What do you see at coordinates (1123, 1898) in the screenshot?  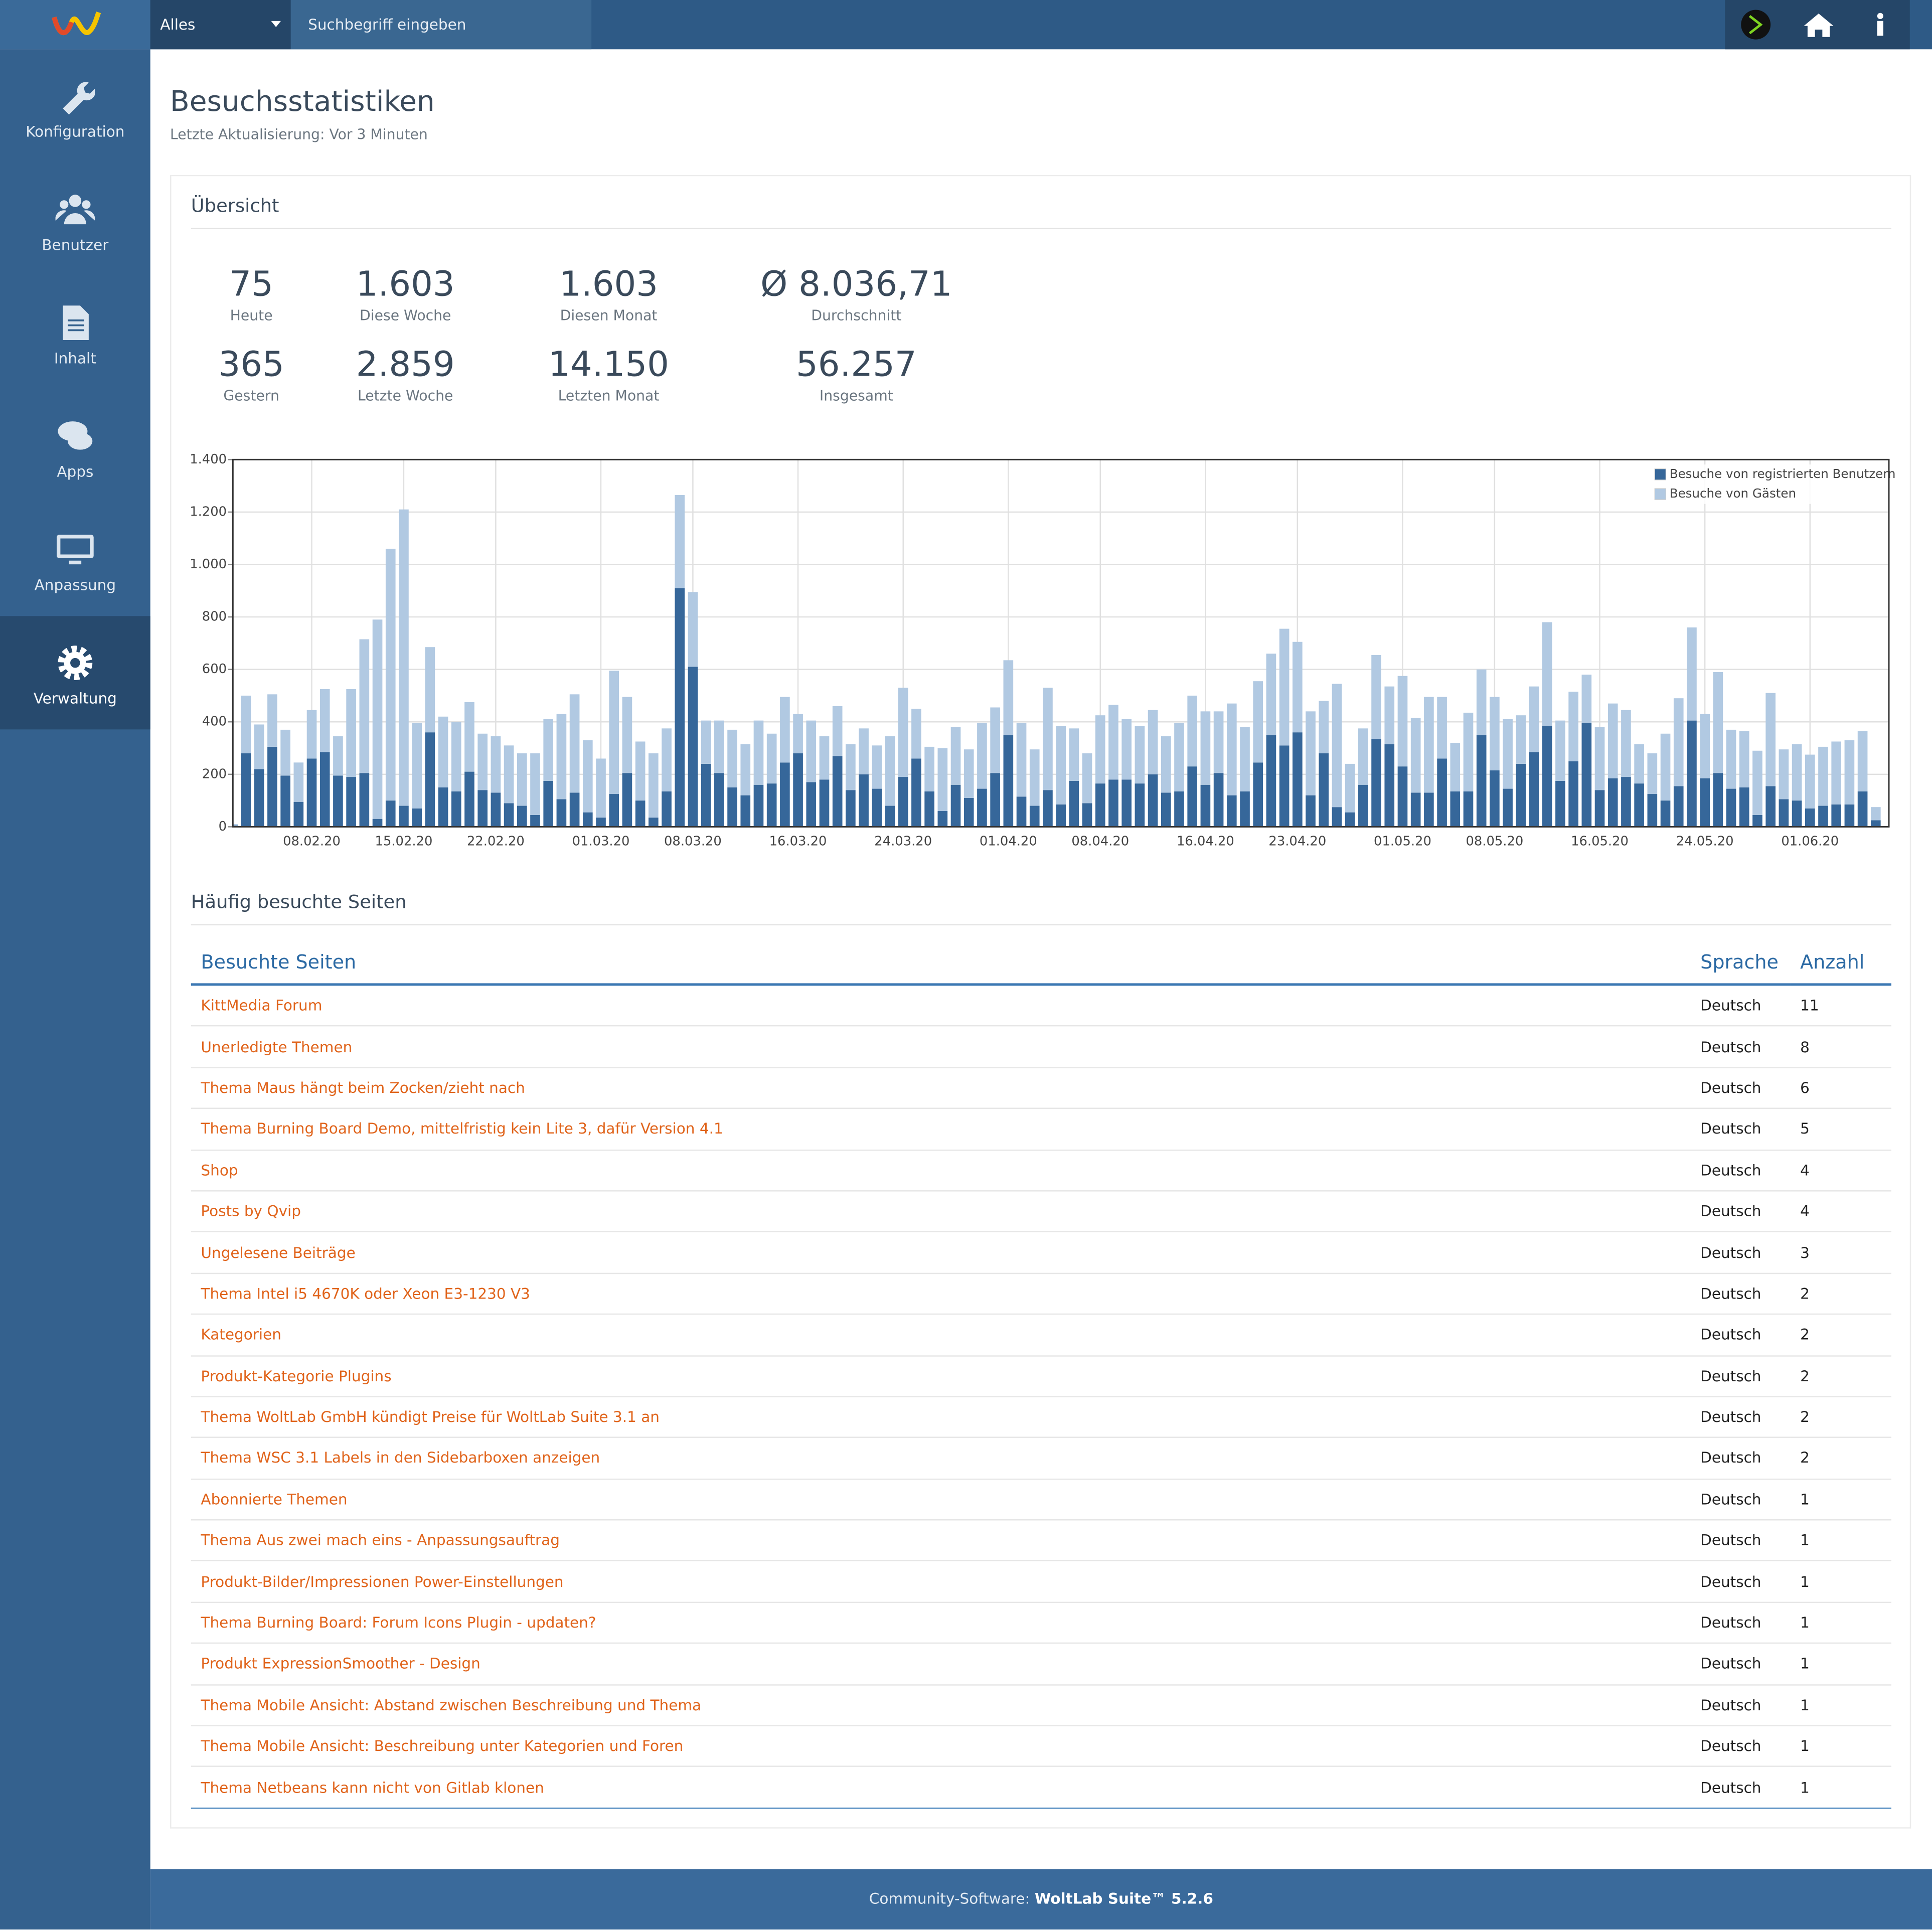 I see `footer-product: WoltLab Suite™ 5.2.6` at bounding box center [1123, 1898].